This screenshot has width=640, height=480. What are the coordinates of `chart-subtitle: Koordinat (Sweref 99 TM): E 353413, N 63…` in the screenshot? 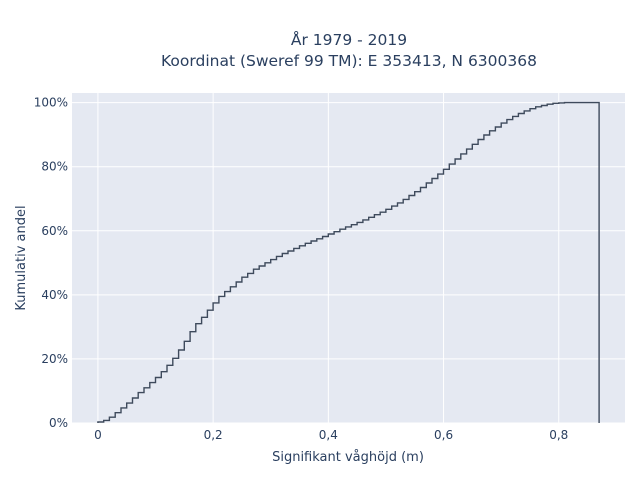 It's located at (349, 61).